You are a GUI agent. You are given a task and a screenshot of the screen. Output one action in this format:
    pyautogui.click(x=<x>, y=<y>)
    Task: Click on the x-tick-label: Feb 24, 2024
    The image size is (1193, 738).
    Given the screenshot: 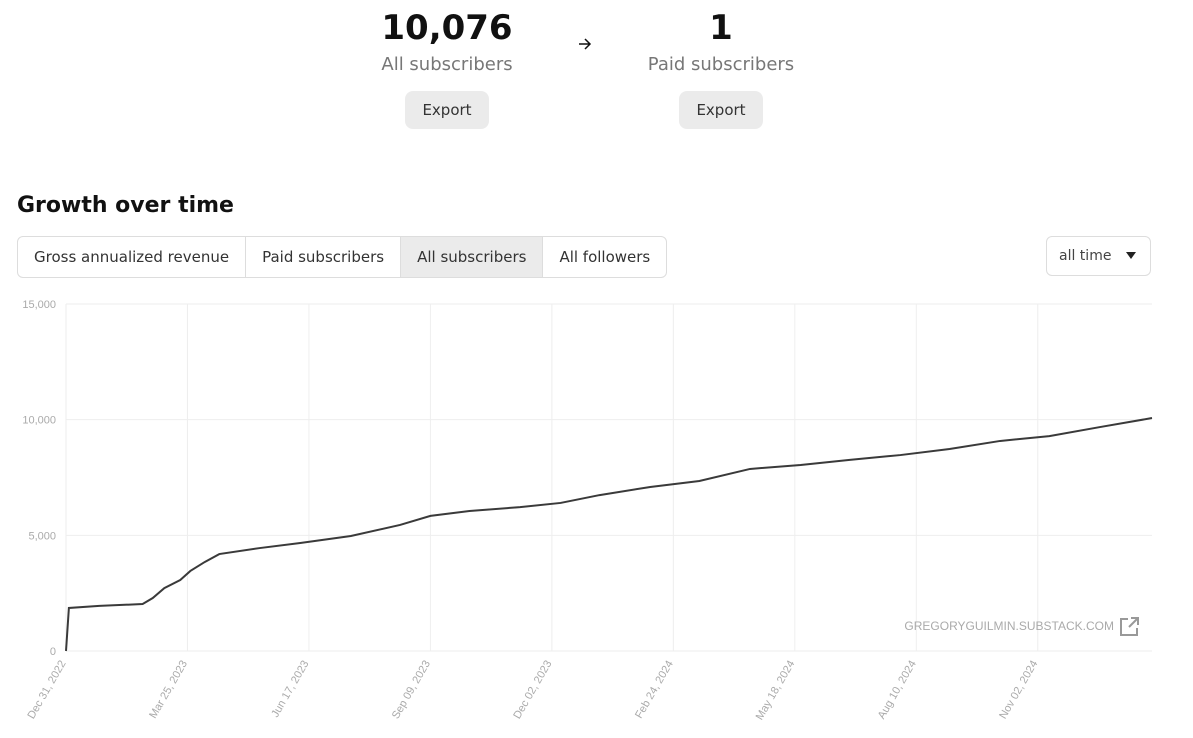 What is the action you would take?
    pyautogui.click(x=654, y=690)
    